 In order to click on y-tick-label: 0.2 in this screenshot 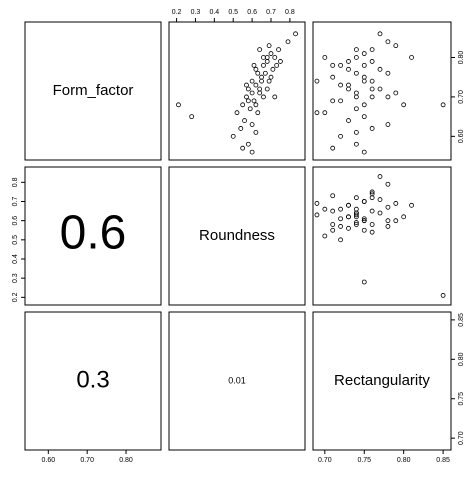, I will do `click(15, 297)`.